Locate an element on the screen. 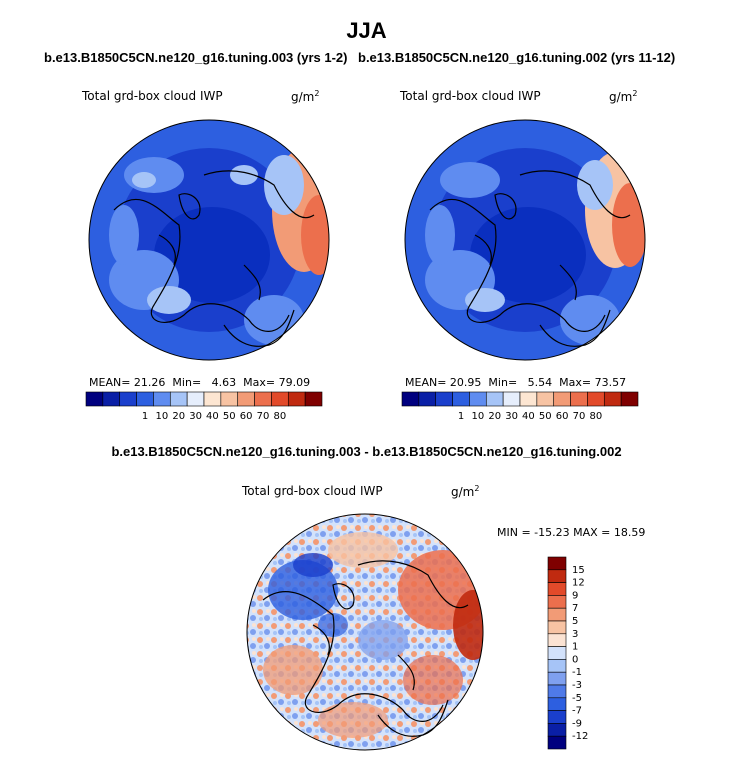 The width and height of the screenshot is (733, 761). panel2-colorbar-tick-label: 40 is located at coordinates (528, 416).